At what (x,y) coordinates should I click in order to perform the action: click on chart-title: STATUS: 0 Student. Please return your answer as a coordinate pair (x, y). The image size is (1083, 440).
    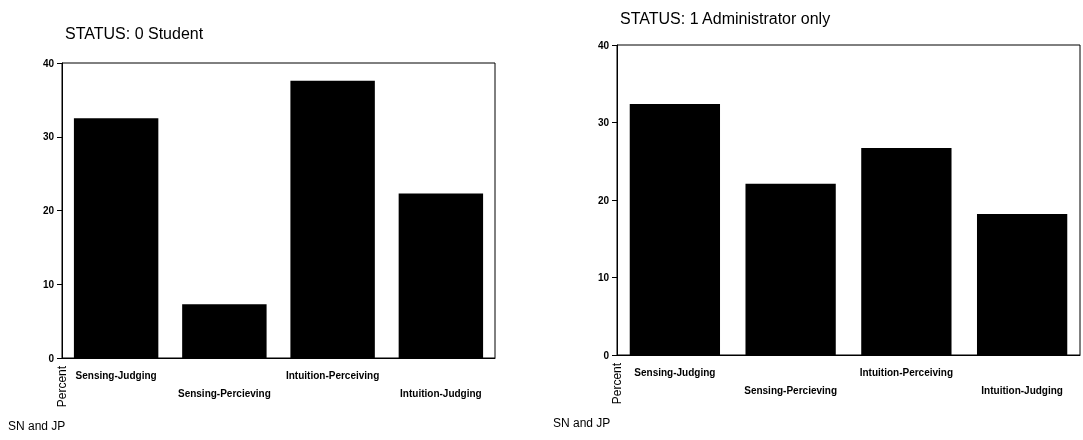
    Looking at the image, I should click on (134, 33).